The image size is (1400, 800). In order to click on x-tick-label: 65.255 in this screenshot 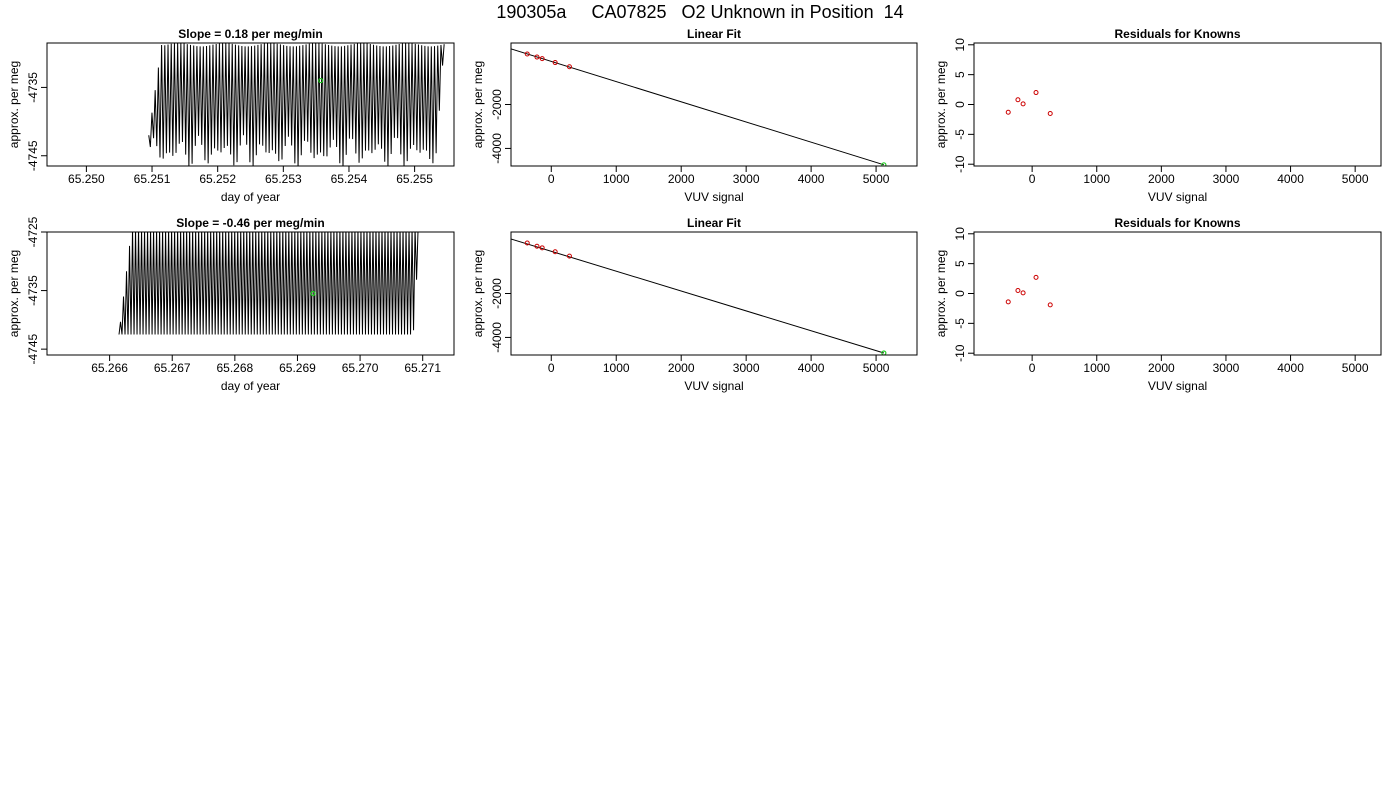, I will do `click(414, 179)`.